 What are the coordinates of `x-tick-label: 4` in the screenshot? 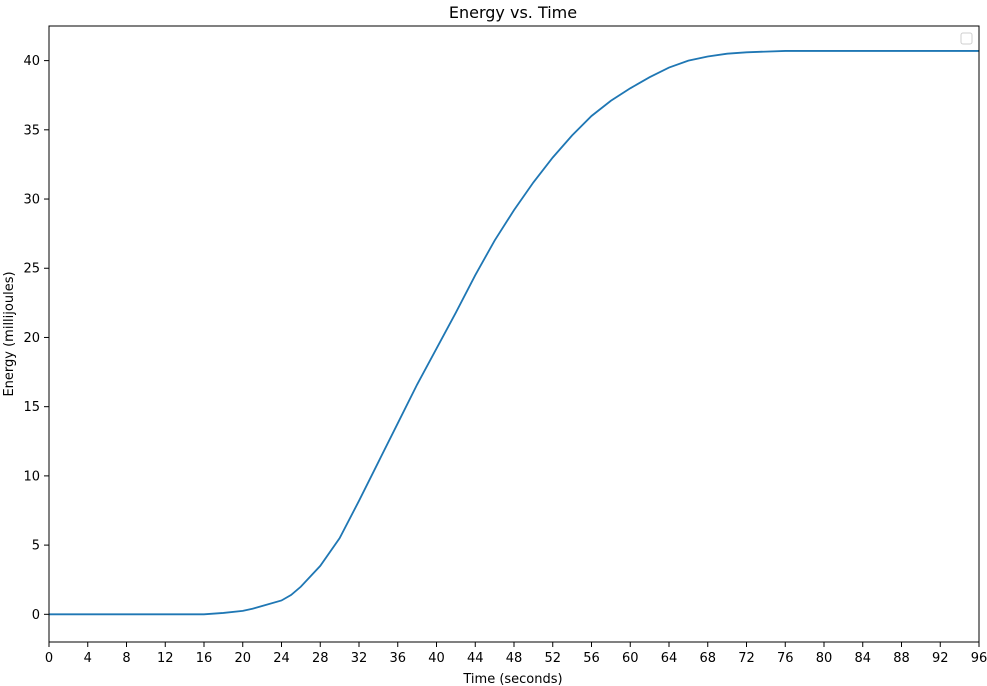 It's located at (88, 658).